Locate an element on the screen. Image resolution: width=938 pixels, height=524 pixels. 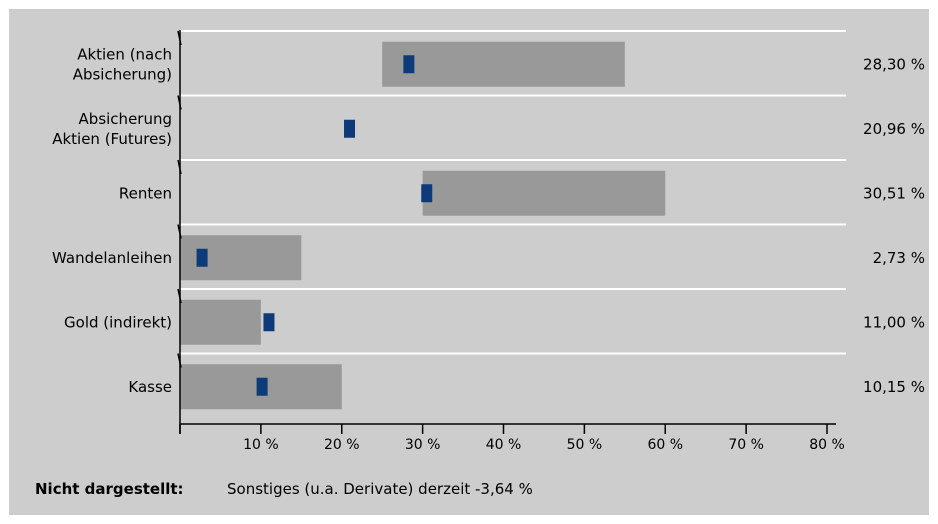
value-label: 30,51 % is located at coordinates (894, 193).